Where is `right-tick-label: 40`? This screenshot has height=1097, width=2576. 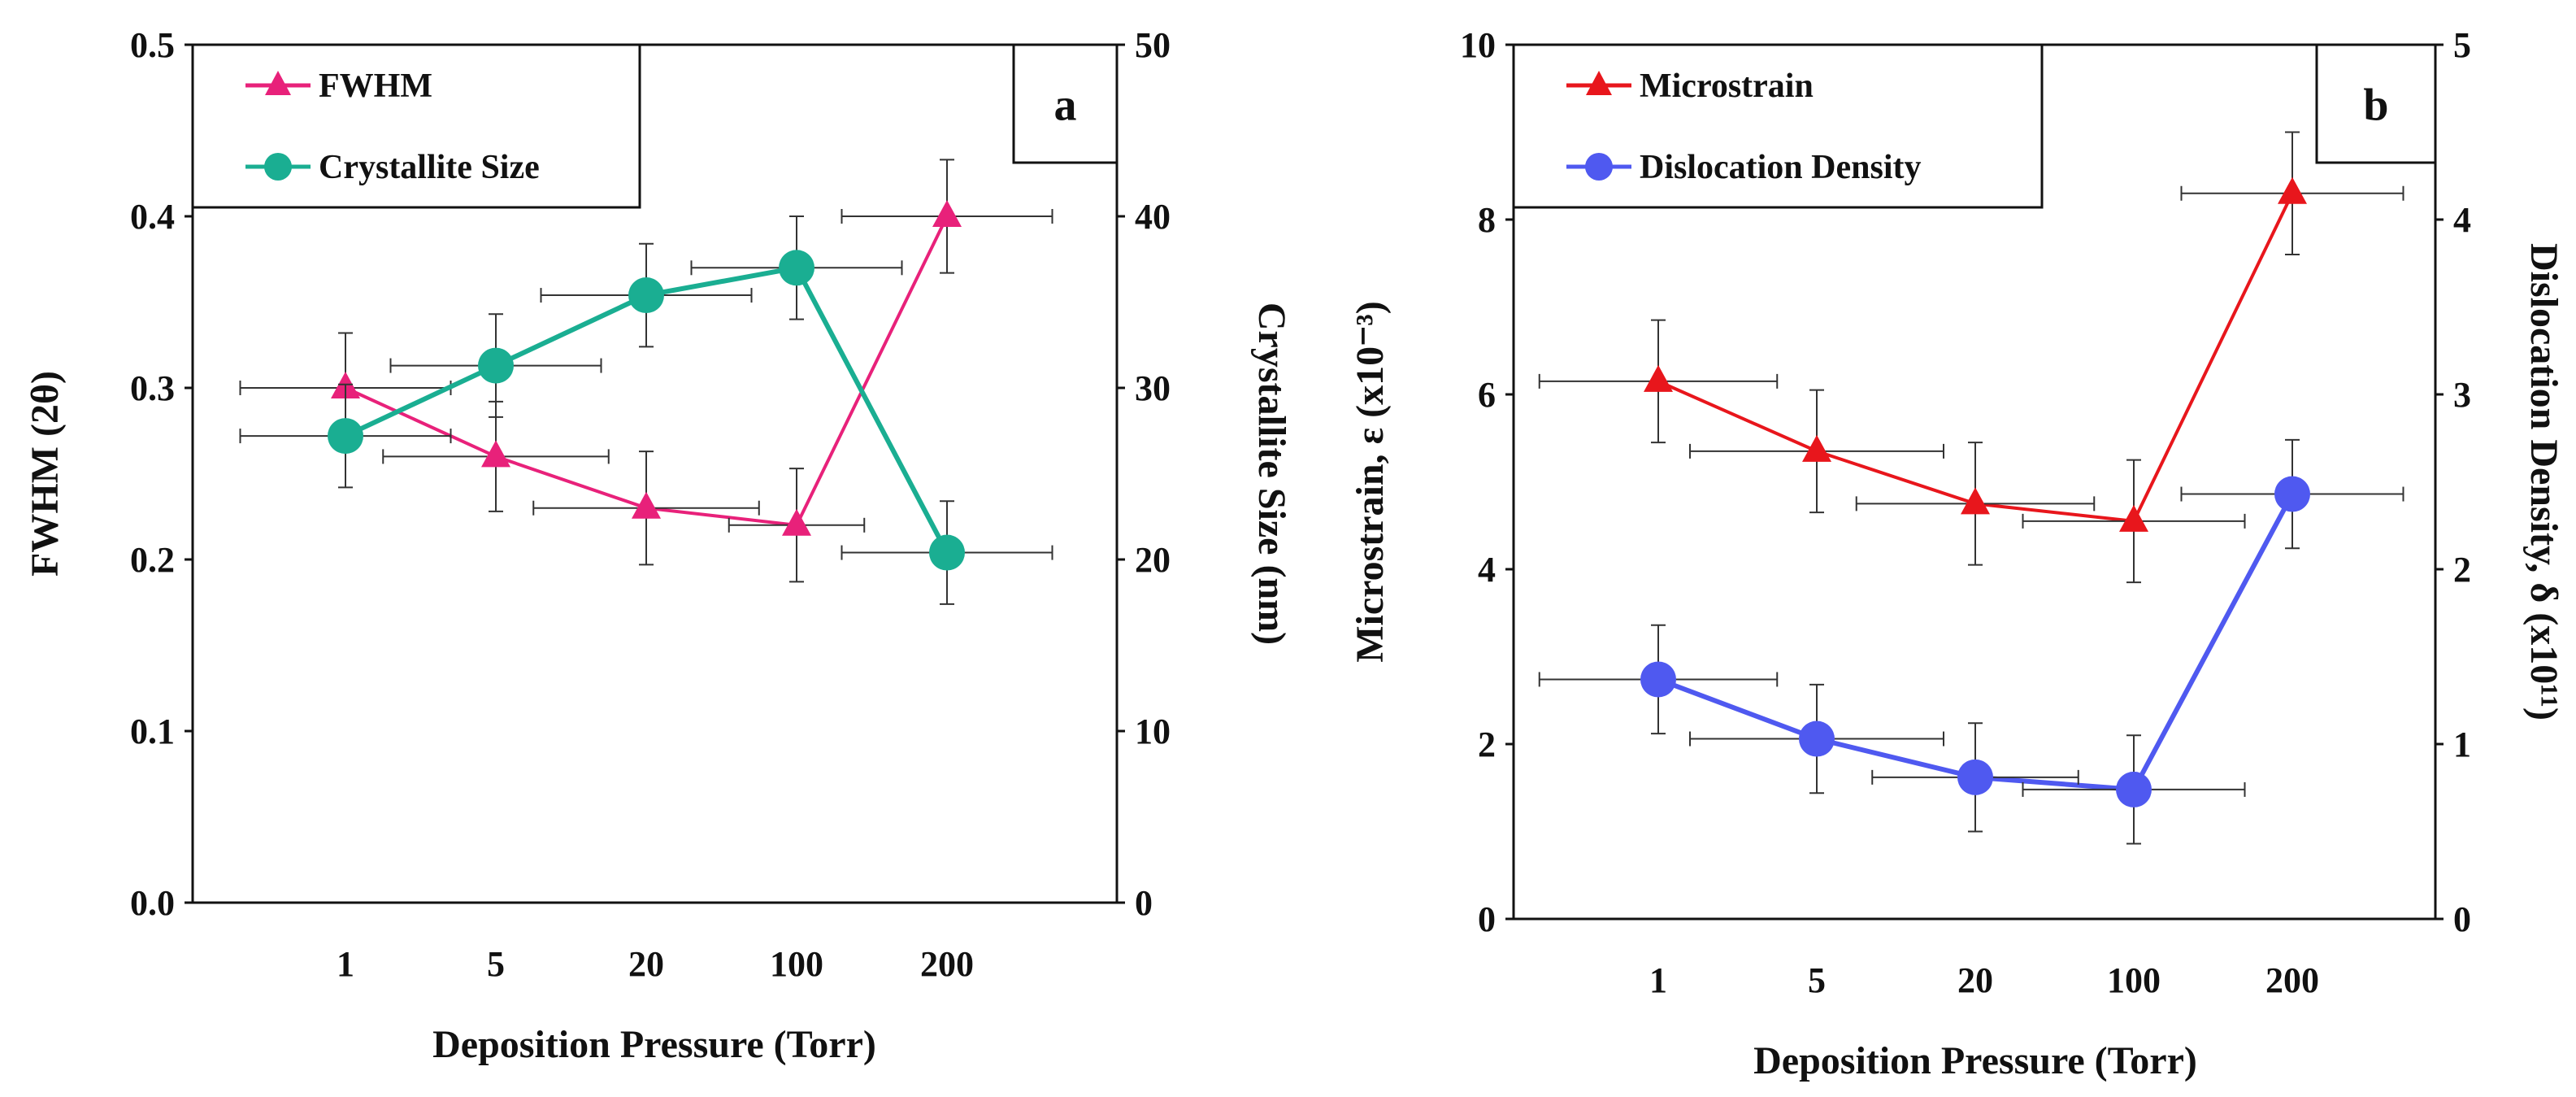 right-tick-label: 40 is located at coordinates (1153, 217).